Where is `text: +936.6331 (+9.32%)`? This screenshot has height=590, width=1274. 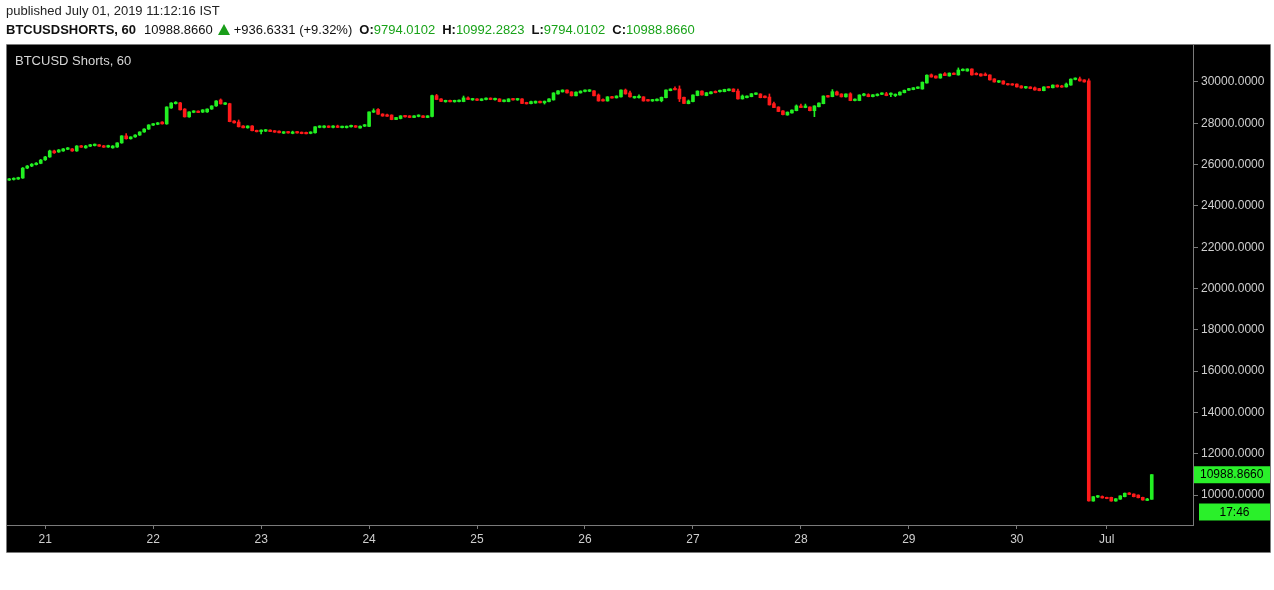
text: +936.6331 (+9.32%) is located at coordinates (293, 29).